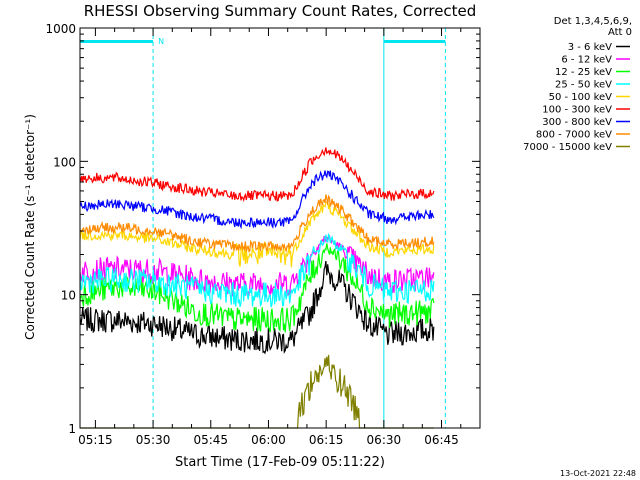 Image resolution: width=640 pixels, height=480 pixels. I want to click on y-tick-label: 100, so click(64, 162).